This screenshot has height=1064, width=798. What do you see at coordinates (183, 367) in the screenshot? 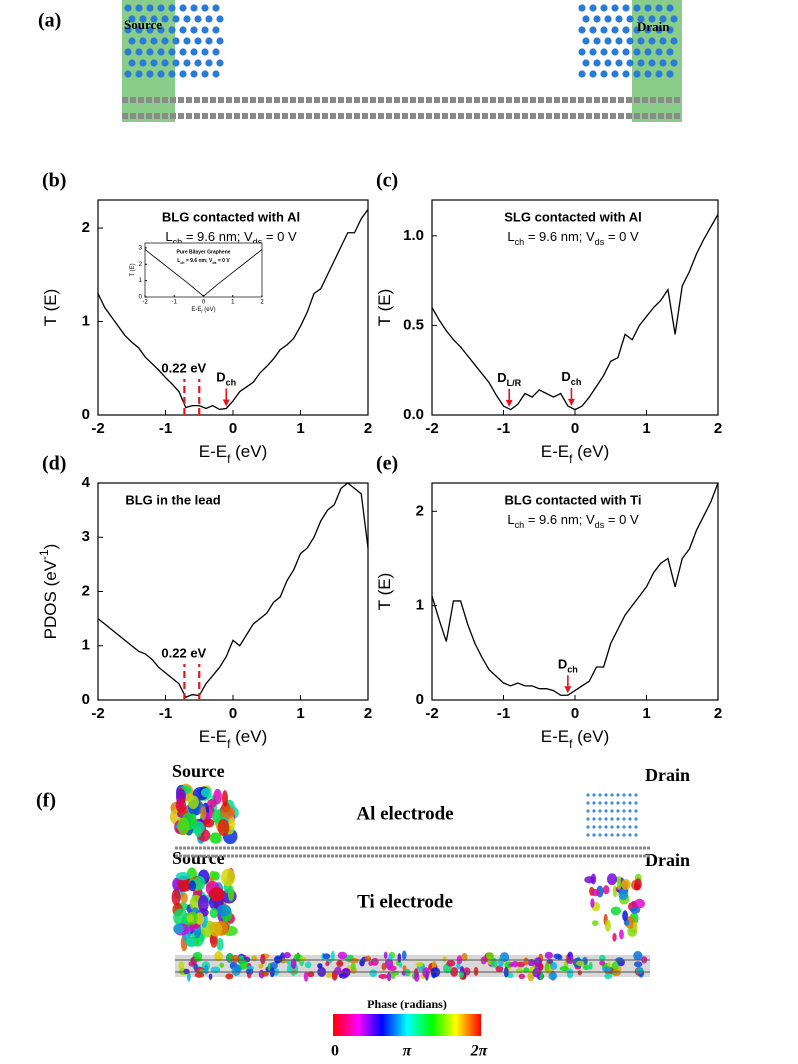
I see `gap-label: 0.22 eV` at bounding box center [183, 367].